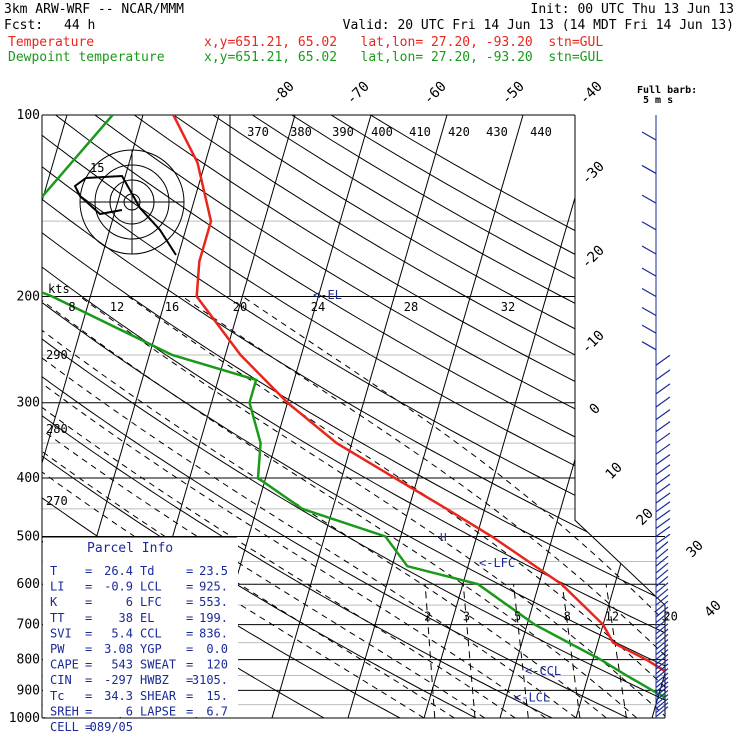  Describe the element at coordinates (620, 416) in the screenshot. I see `frame-right` at that location.